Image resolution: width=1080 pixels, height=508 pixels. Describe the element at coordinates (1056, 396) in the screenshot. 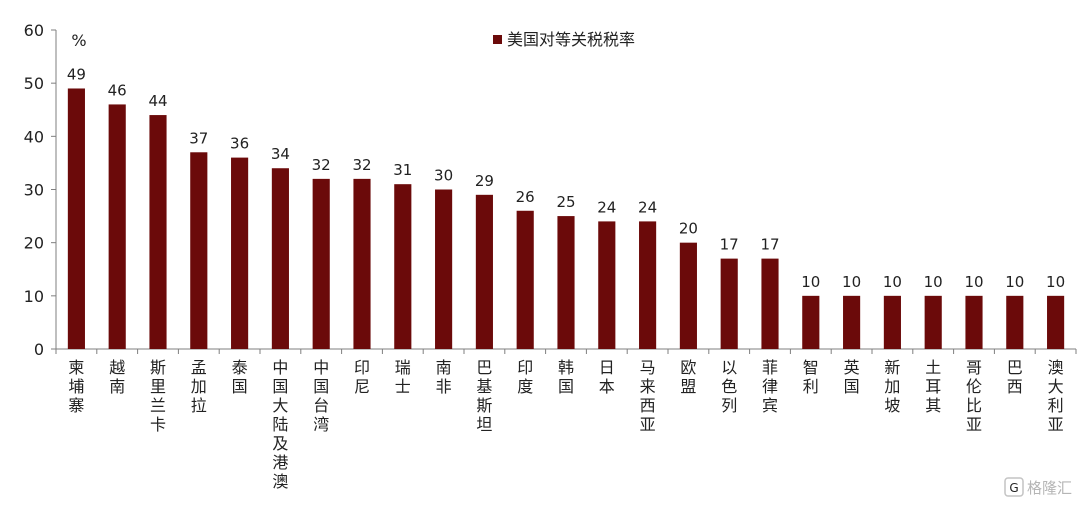

I see `x-tick-label: 澳大利亚` at that location.